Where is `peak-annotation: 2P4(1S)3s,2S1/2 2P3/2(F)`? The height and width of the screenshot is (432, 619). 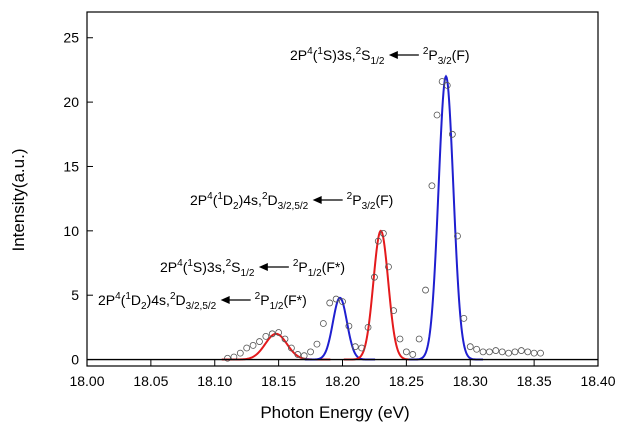
peak-annotation: 2P4(1S)3s,2S1/2 2P3/2(F) is located at coordinates (380, 56).